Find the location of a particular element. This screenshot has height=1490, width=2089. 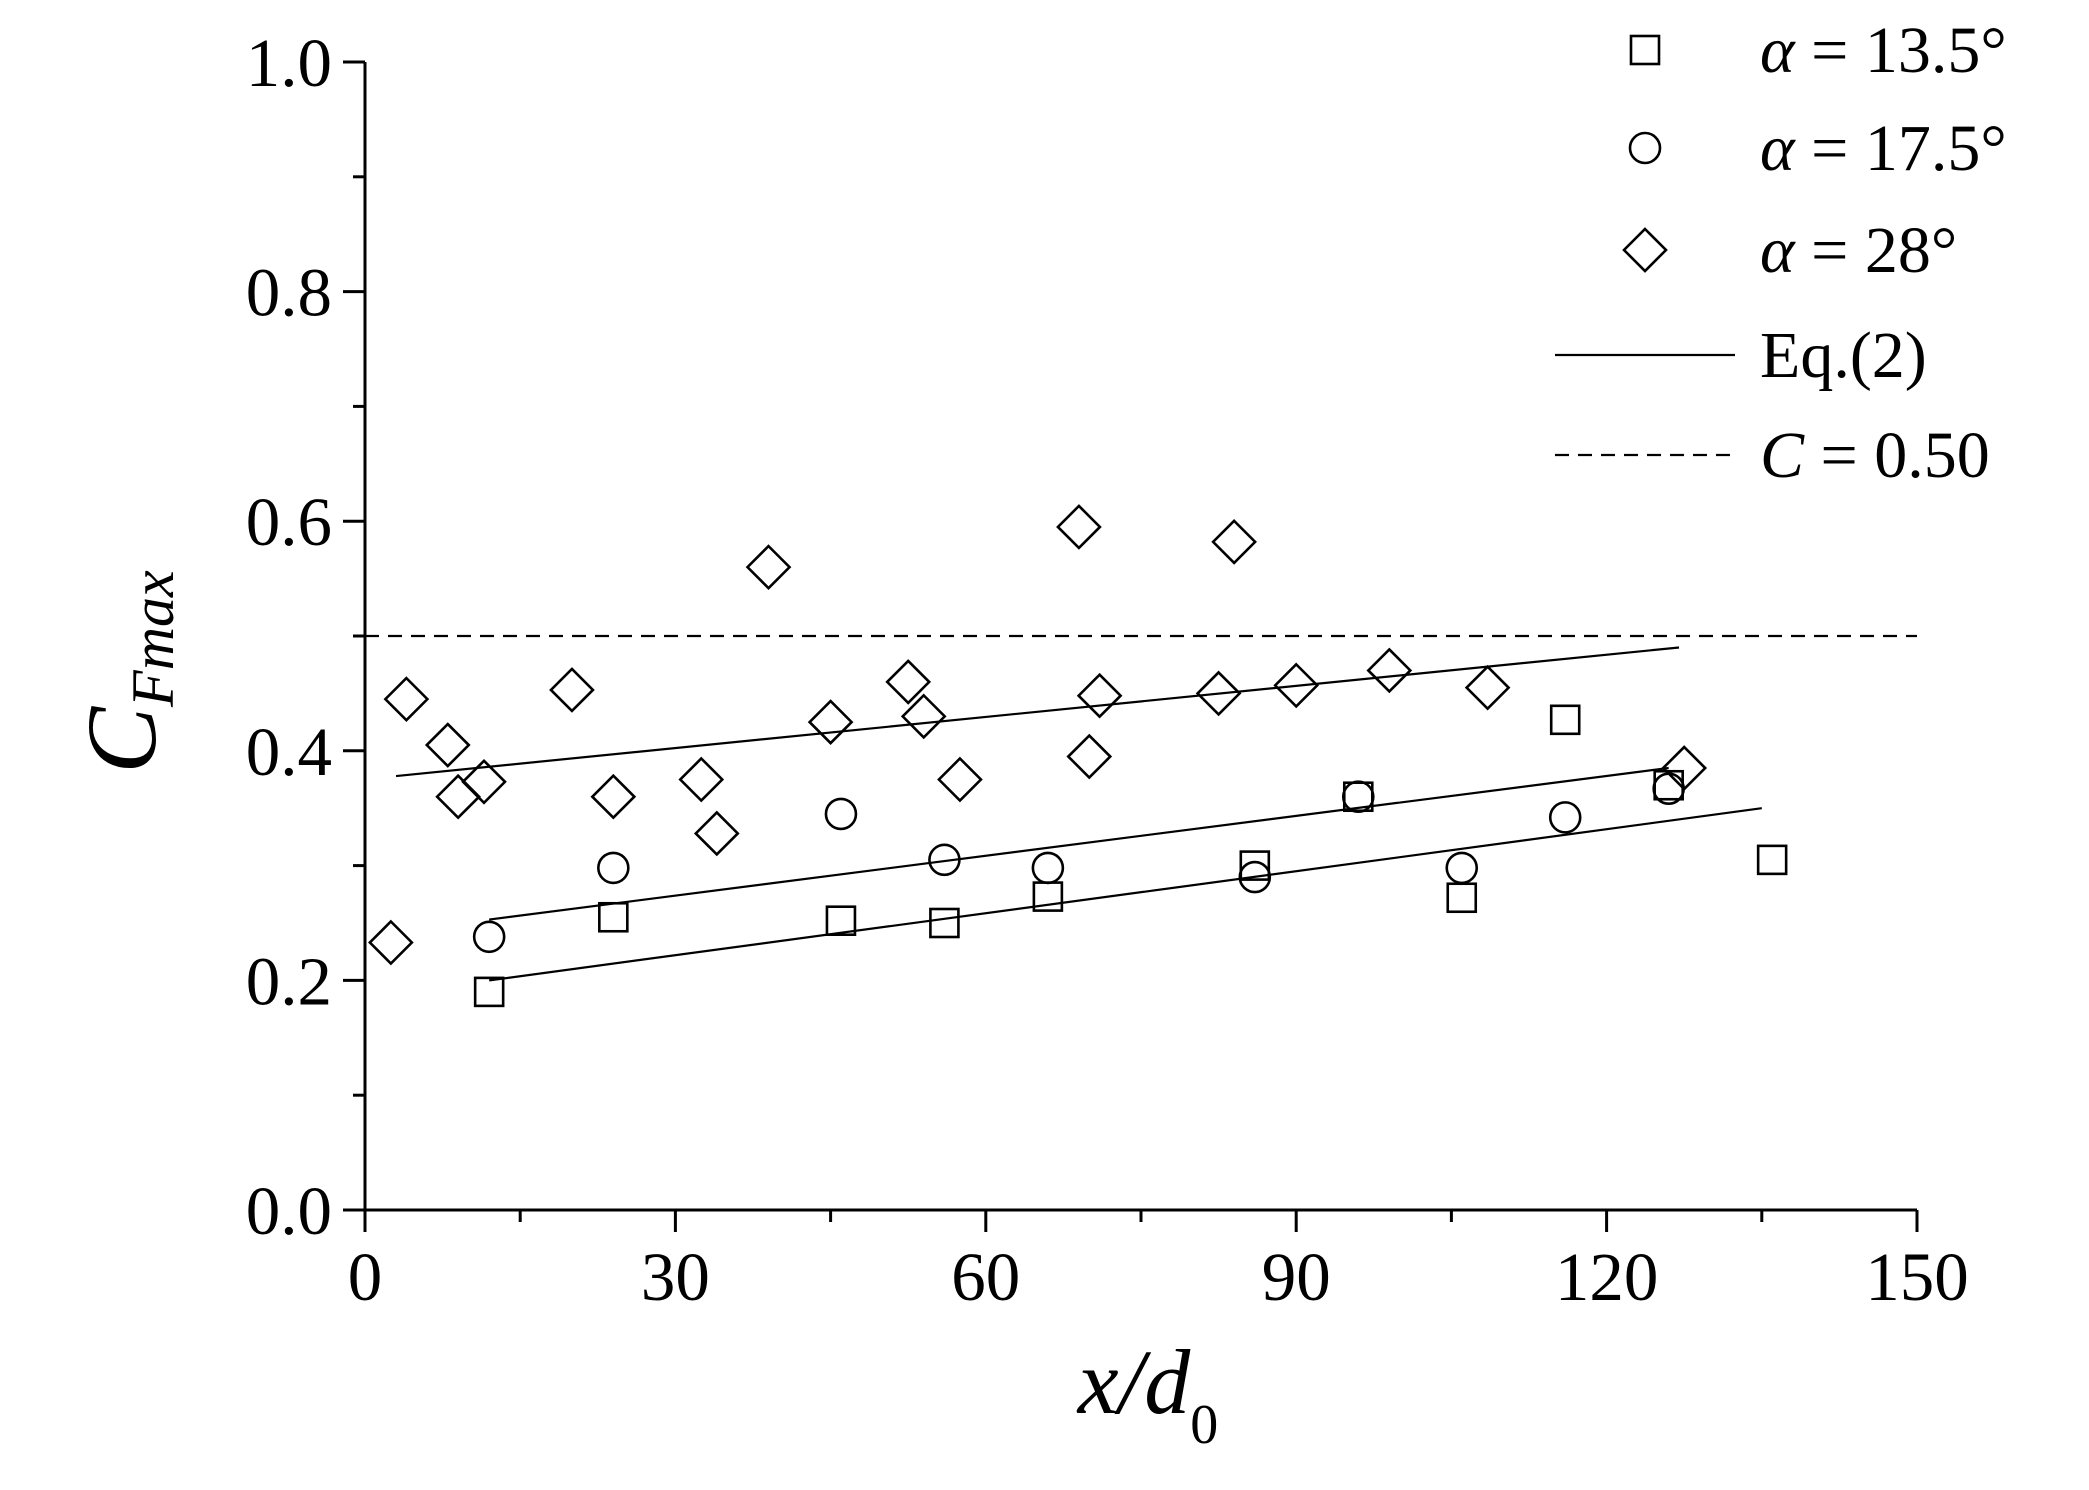

y-tick-label: 0.6 is located at coordinates (289, 522).